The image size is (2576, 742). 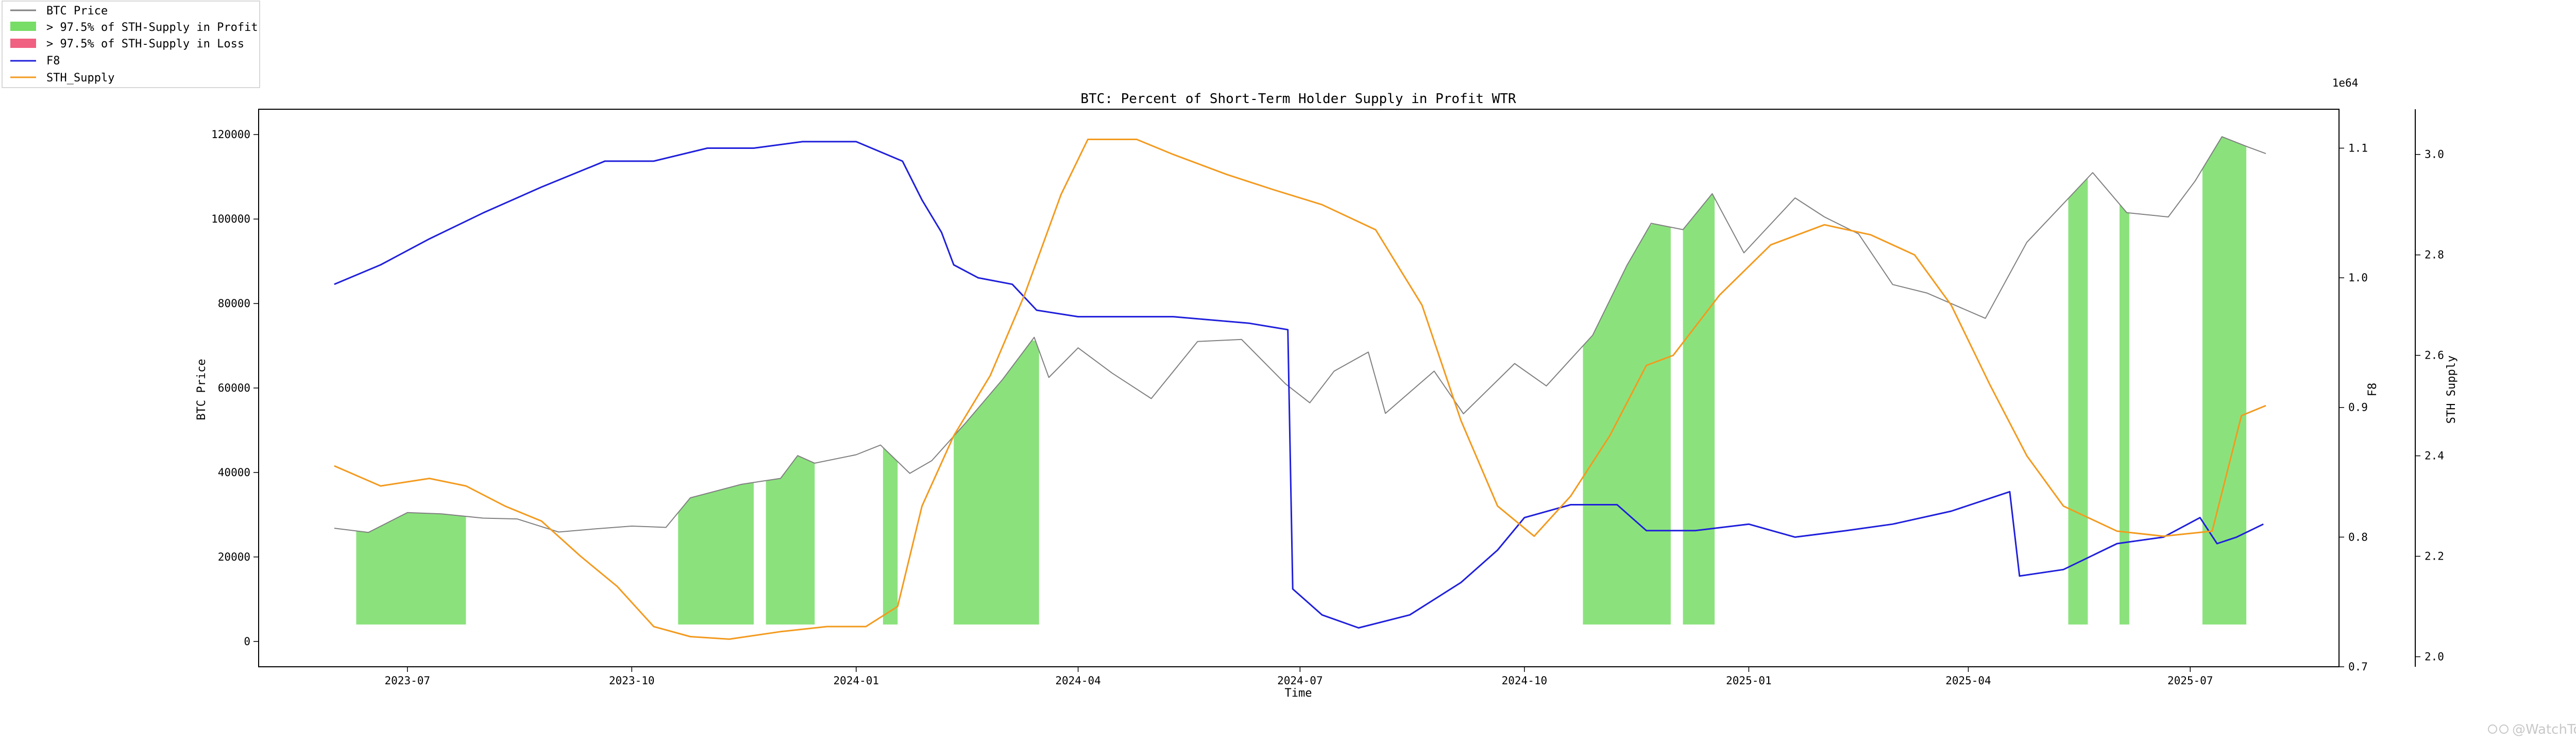 What do you see at coordinates (2345, 83) in the screenshot?
I see `right2-offset-label: 1e64` at bounding box center [2345, 83].